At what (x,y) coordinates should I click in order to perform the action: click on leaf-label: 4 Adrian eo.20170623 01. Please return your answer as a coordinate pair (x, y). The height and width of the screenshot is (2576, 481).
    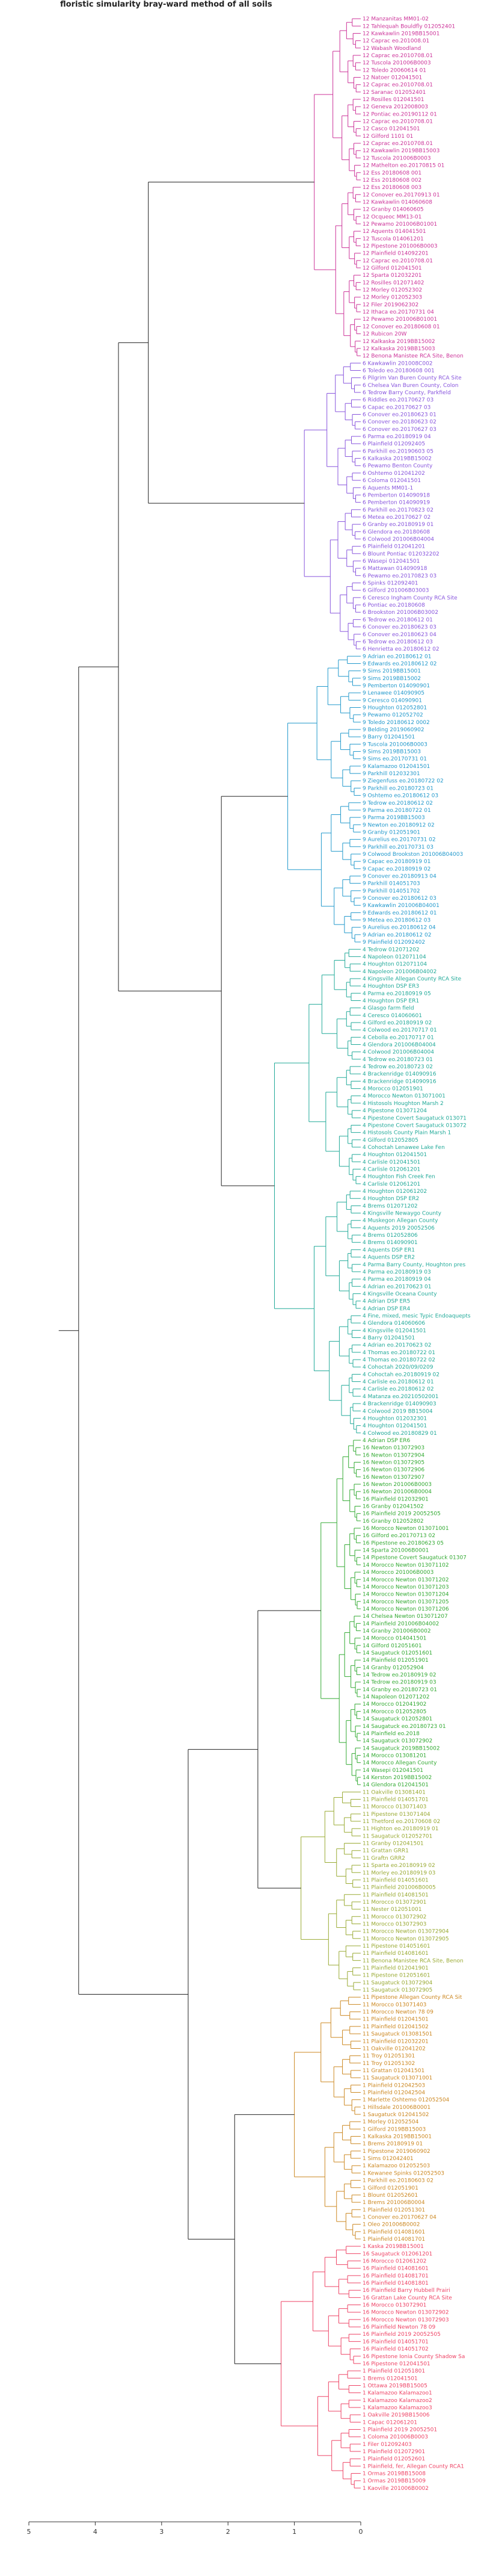
    Looking at the image, I should click on (397, 1287).